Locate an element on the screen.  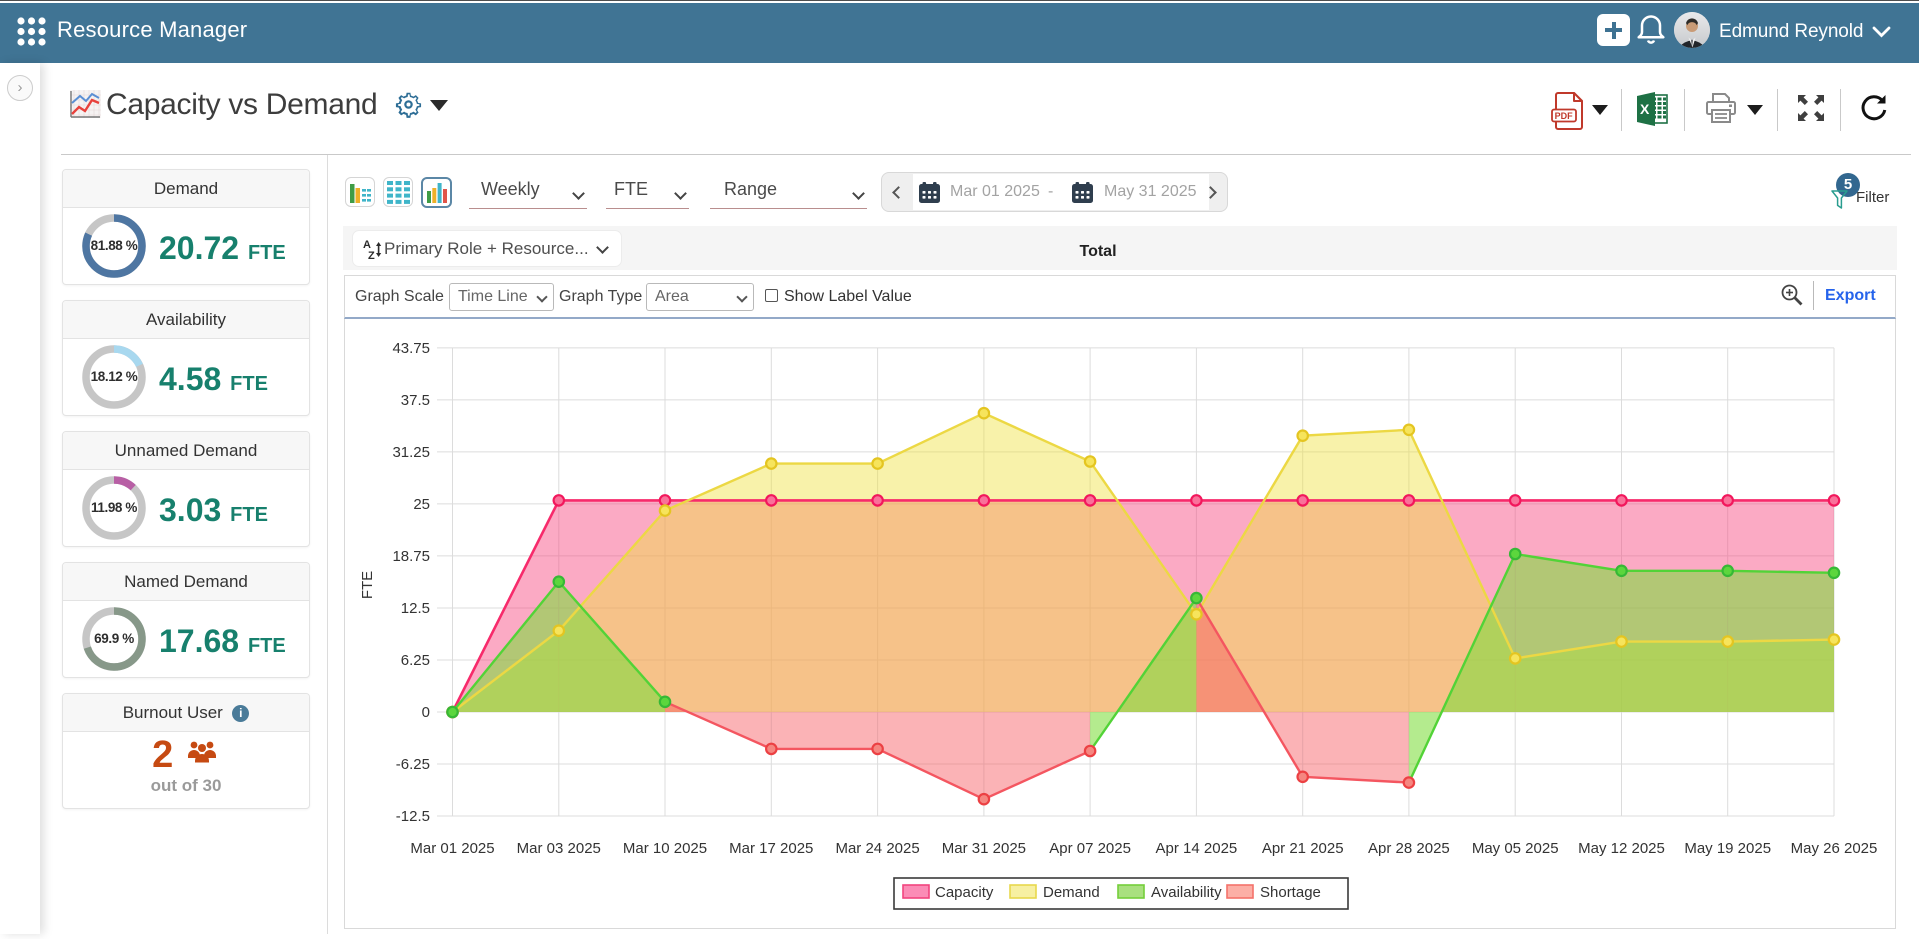
svg-text: PDF is located at coordinates (1564, 116).